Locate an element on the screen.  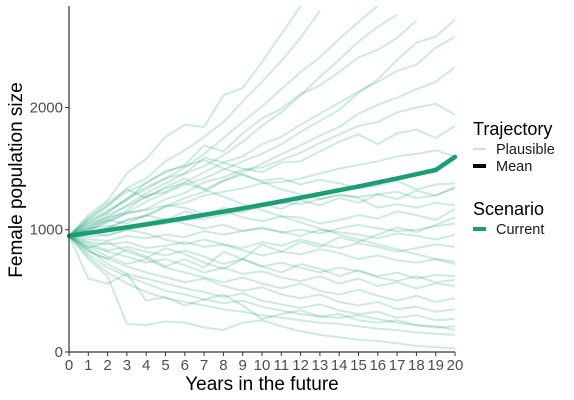
legend-title: Scenario is located at coordinates (508, 209).